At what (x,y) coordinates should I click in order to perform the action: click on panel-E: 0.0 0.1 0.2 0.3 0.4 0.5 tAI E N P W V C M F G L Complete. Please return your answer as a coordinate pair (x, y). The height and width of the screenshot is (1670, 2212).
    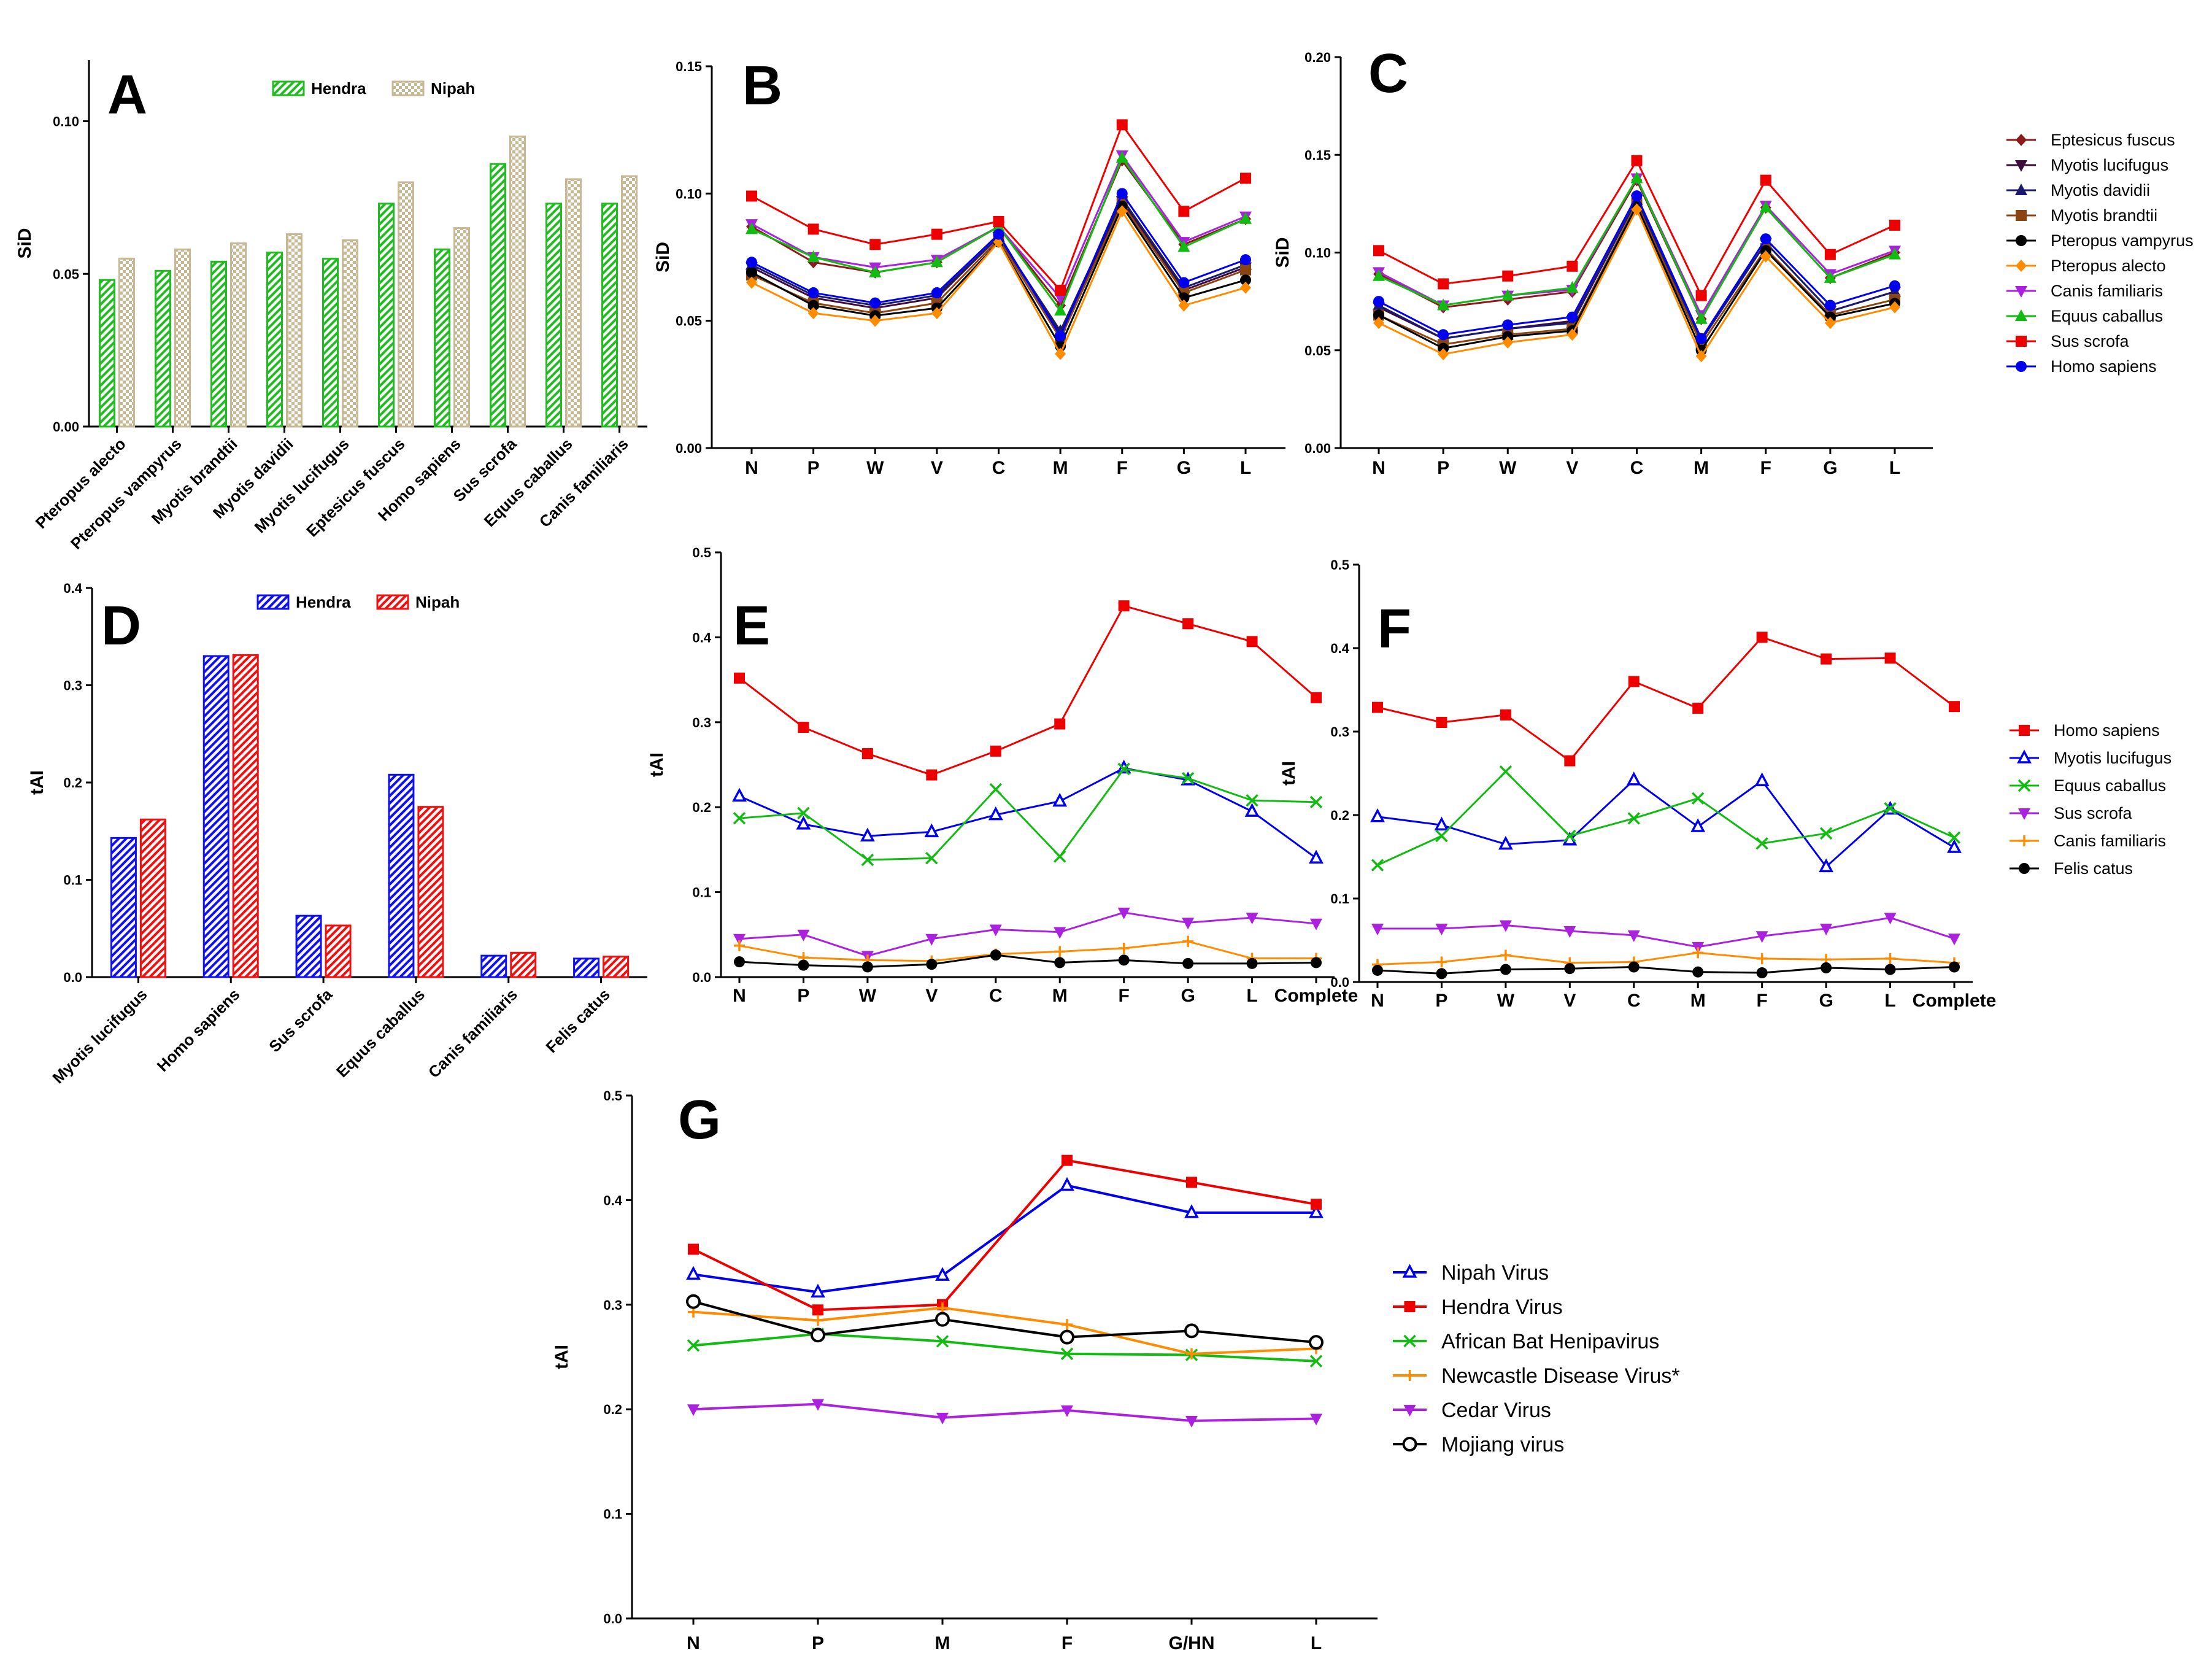
    Looking at the image, I should click on (1003, 775).